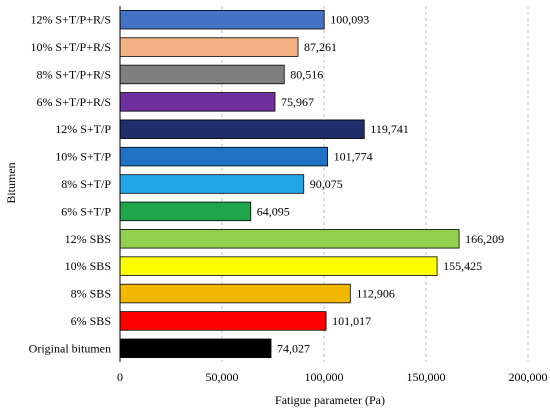  Describe the element at coordinates (222, 377) in the screenshot. I see `x-tick-label: 50,000` at that location.